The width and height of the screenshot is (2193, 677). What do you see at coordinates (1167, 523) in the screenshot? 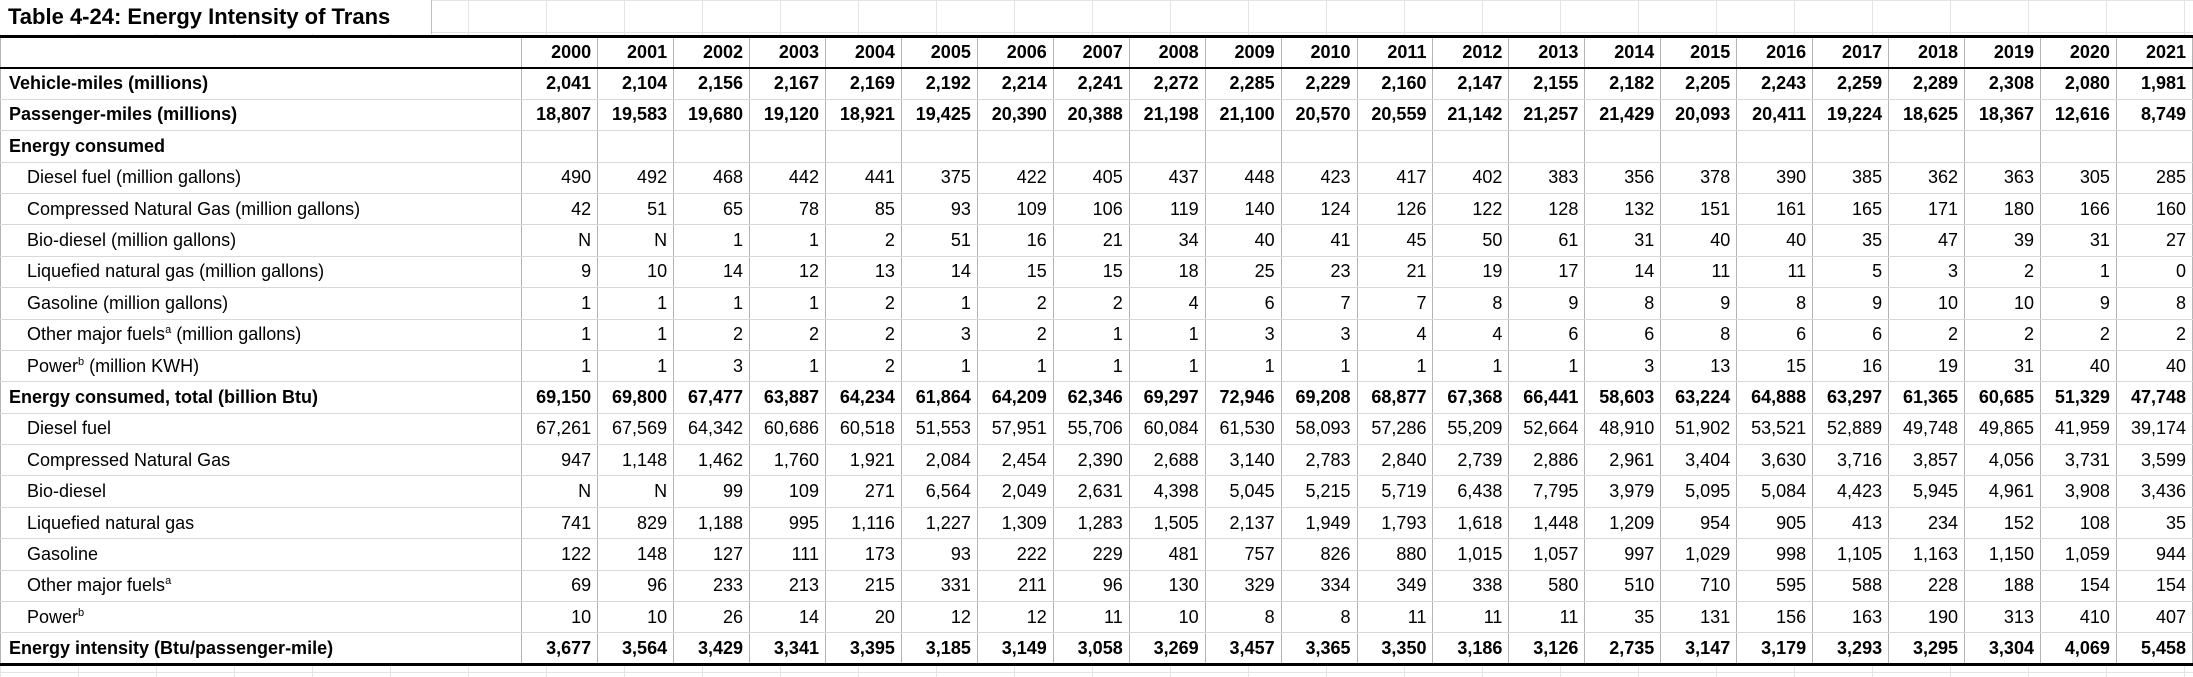
I see `data-cell: 1,505` at bounding box center [1167, 523].